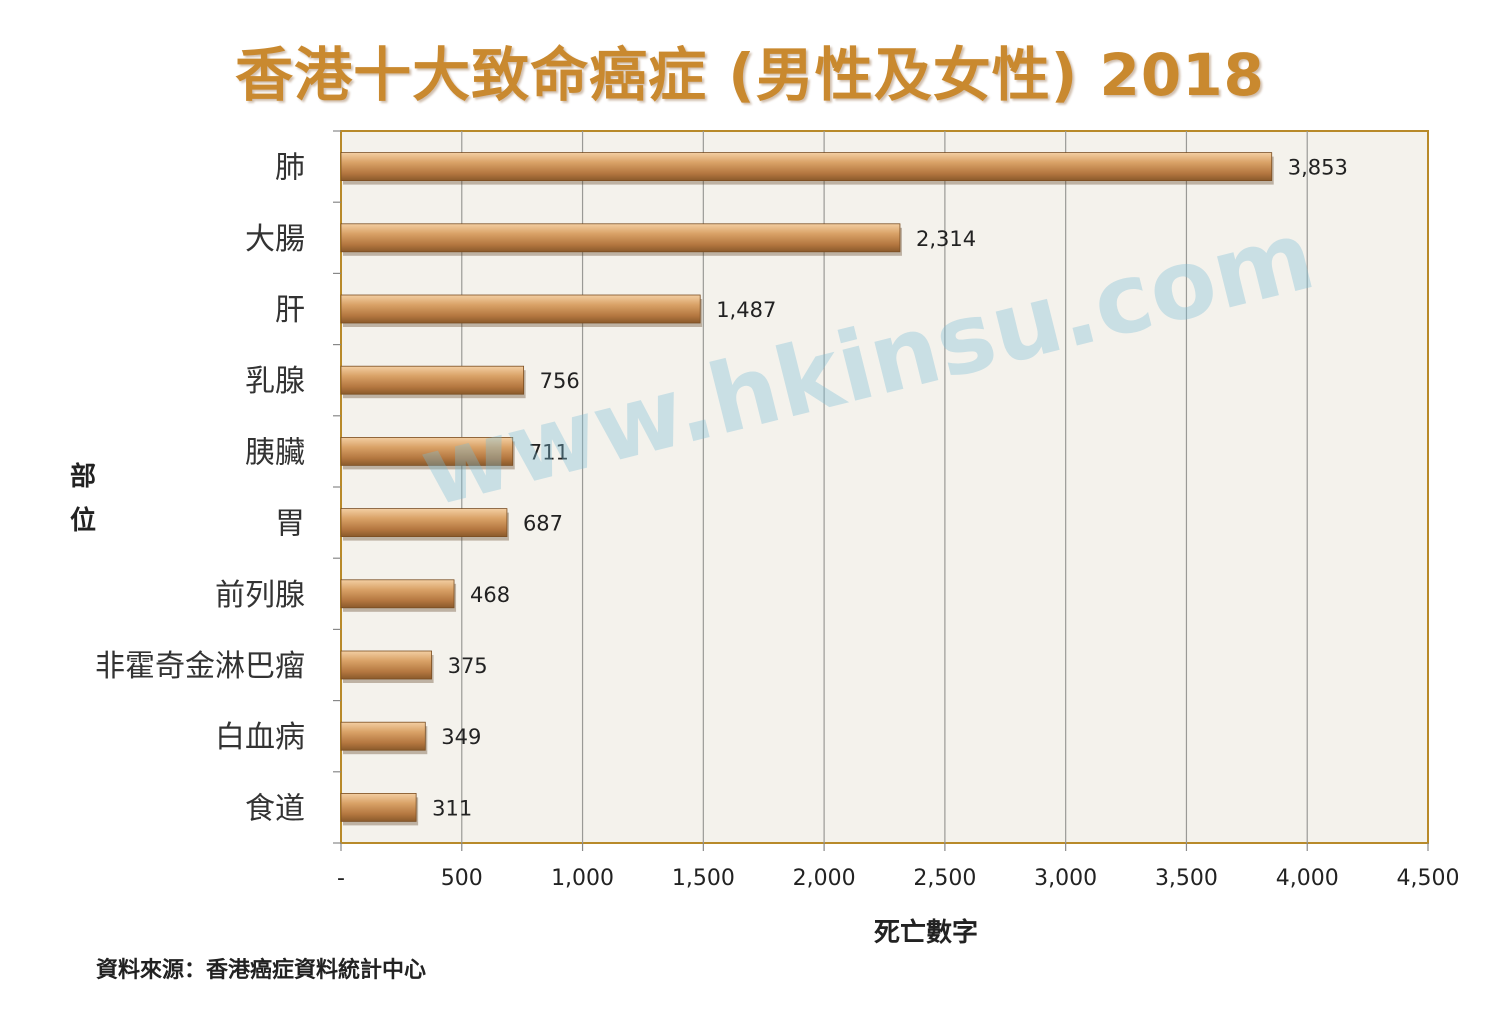  Describe the element at coordinates (824, 878) in the screenshot. I see `x-tick-label: 2,000` at that location.